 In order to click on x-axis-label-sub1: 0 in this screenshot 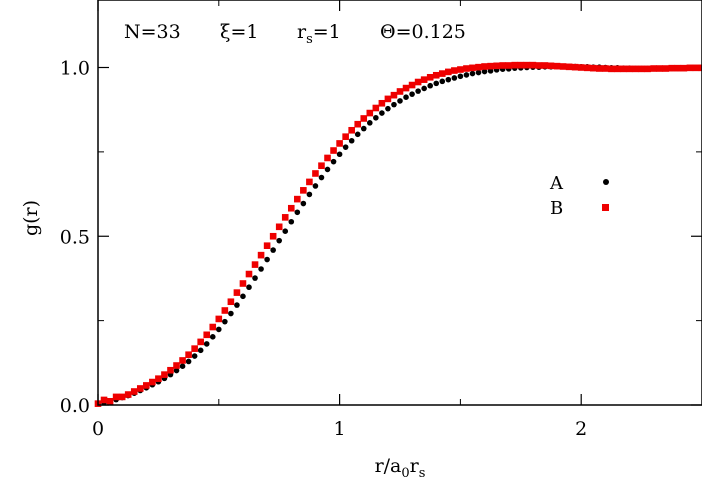, I will do `click(405, 473)`.